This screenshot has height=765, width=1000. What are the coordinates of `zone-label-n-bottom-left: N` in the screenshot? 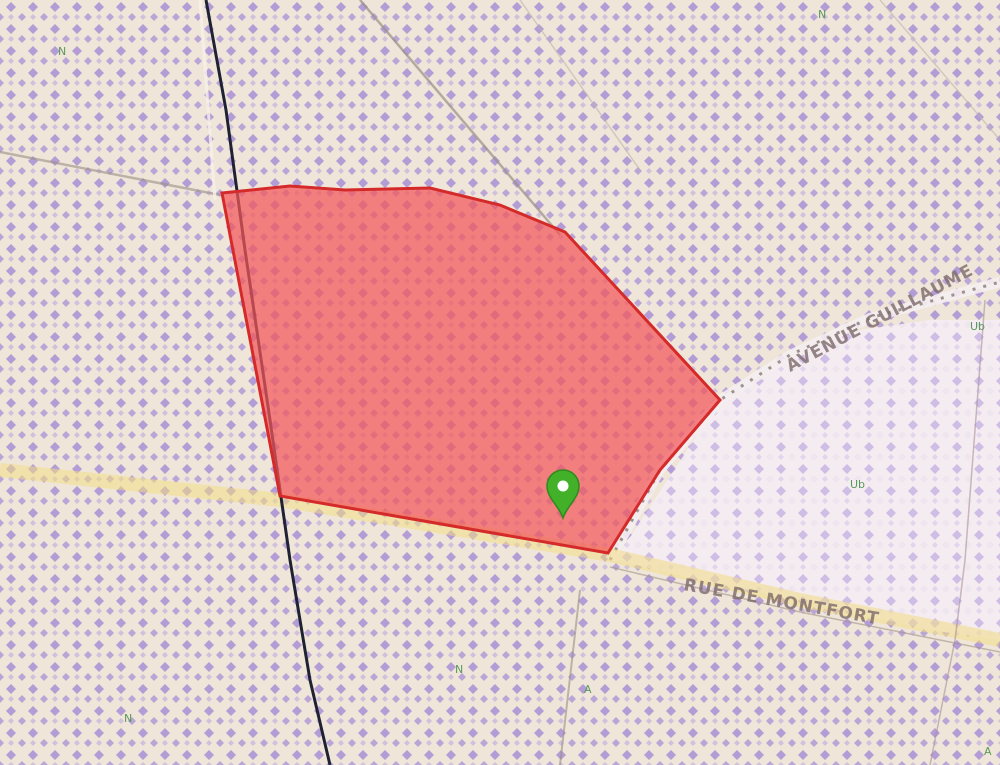 It's located at (128, 718).